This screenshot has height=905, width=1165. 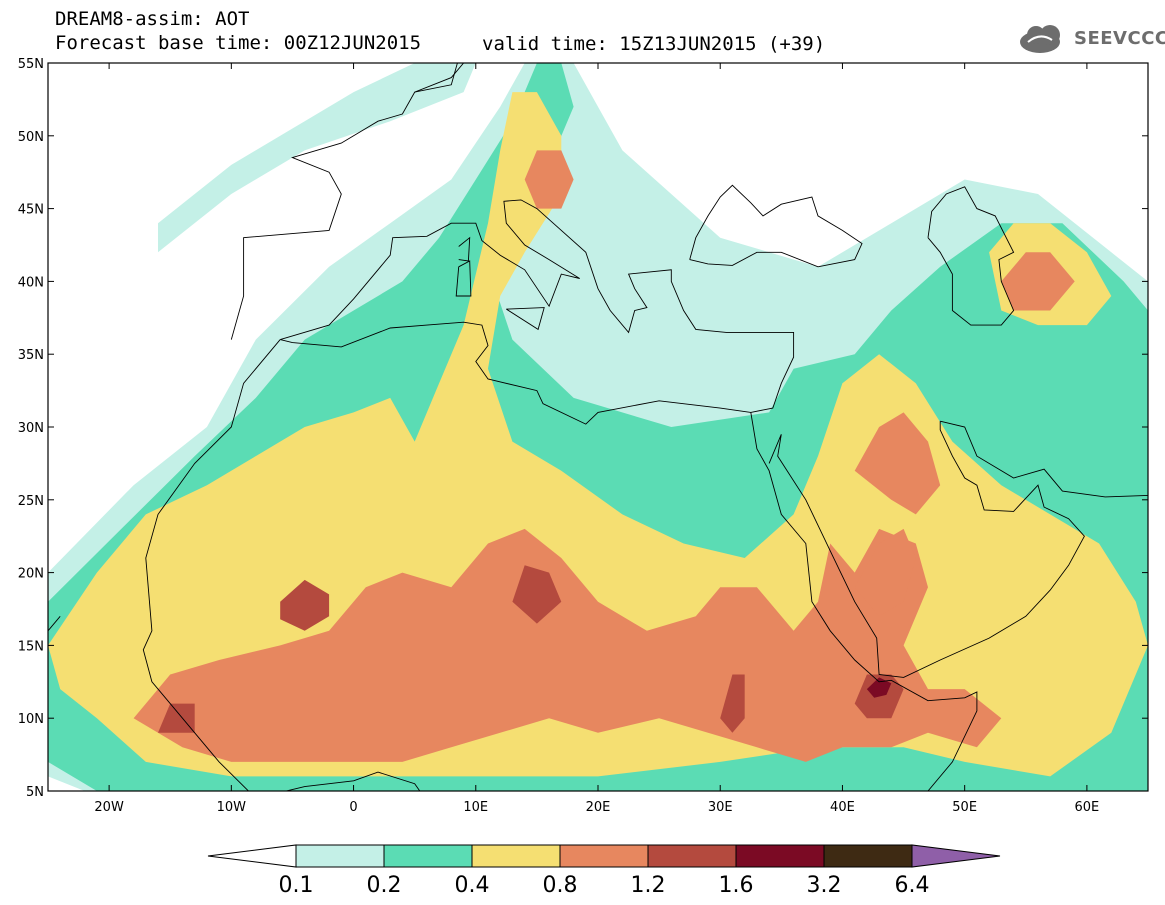 What do you see at coordinates (472, 885) in the screenshot?
I see `colorbar-label: 0.4` at bounding box center [472, 885].